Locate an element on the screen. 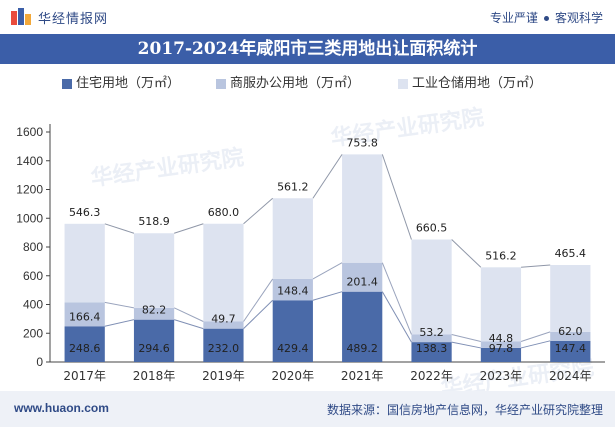  y-tick-label: 1600 is located at coordinates (29, 132).